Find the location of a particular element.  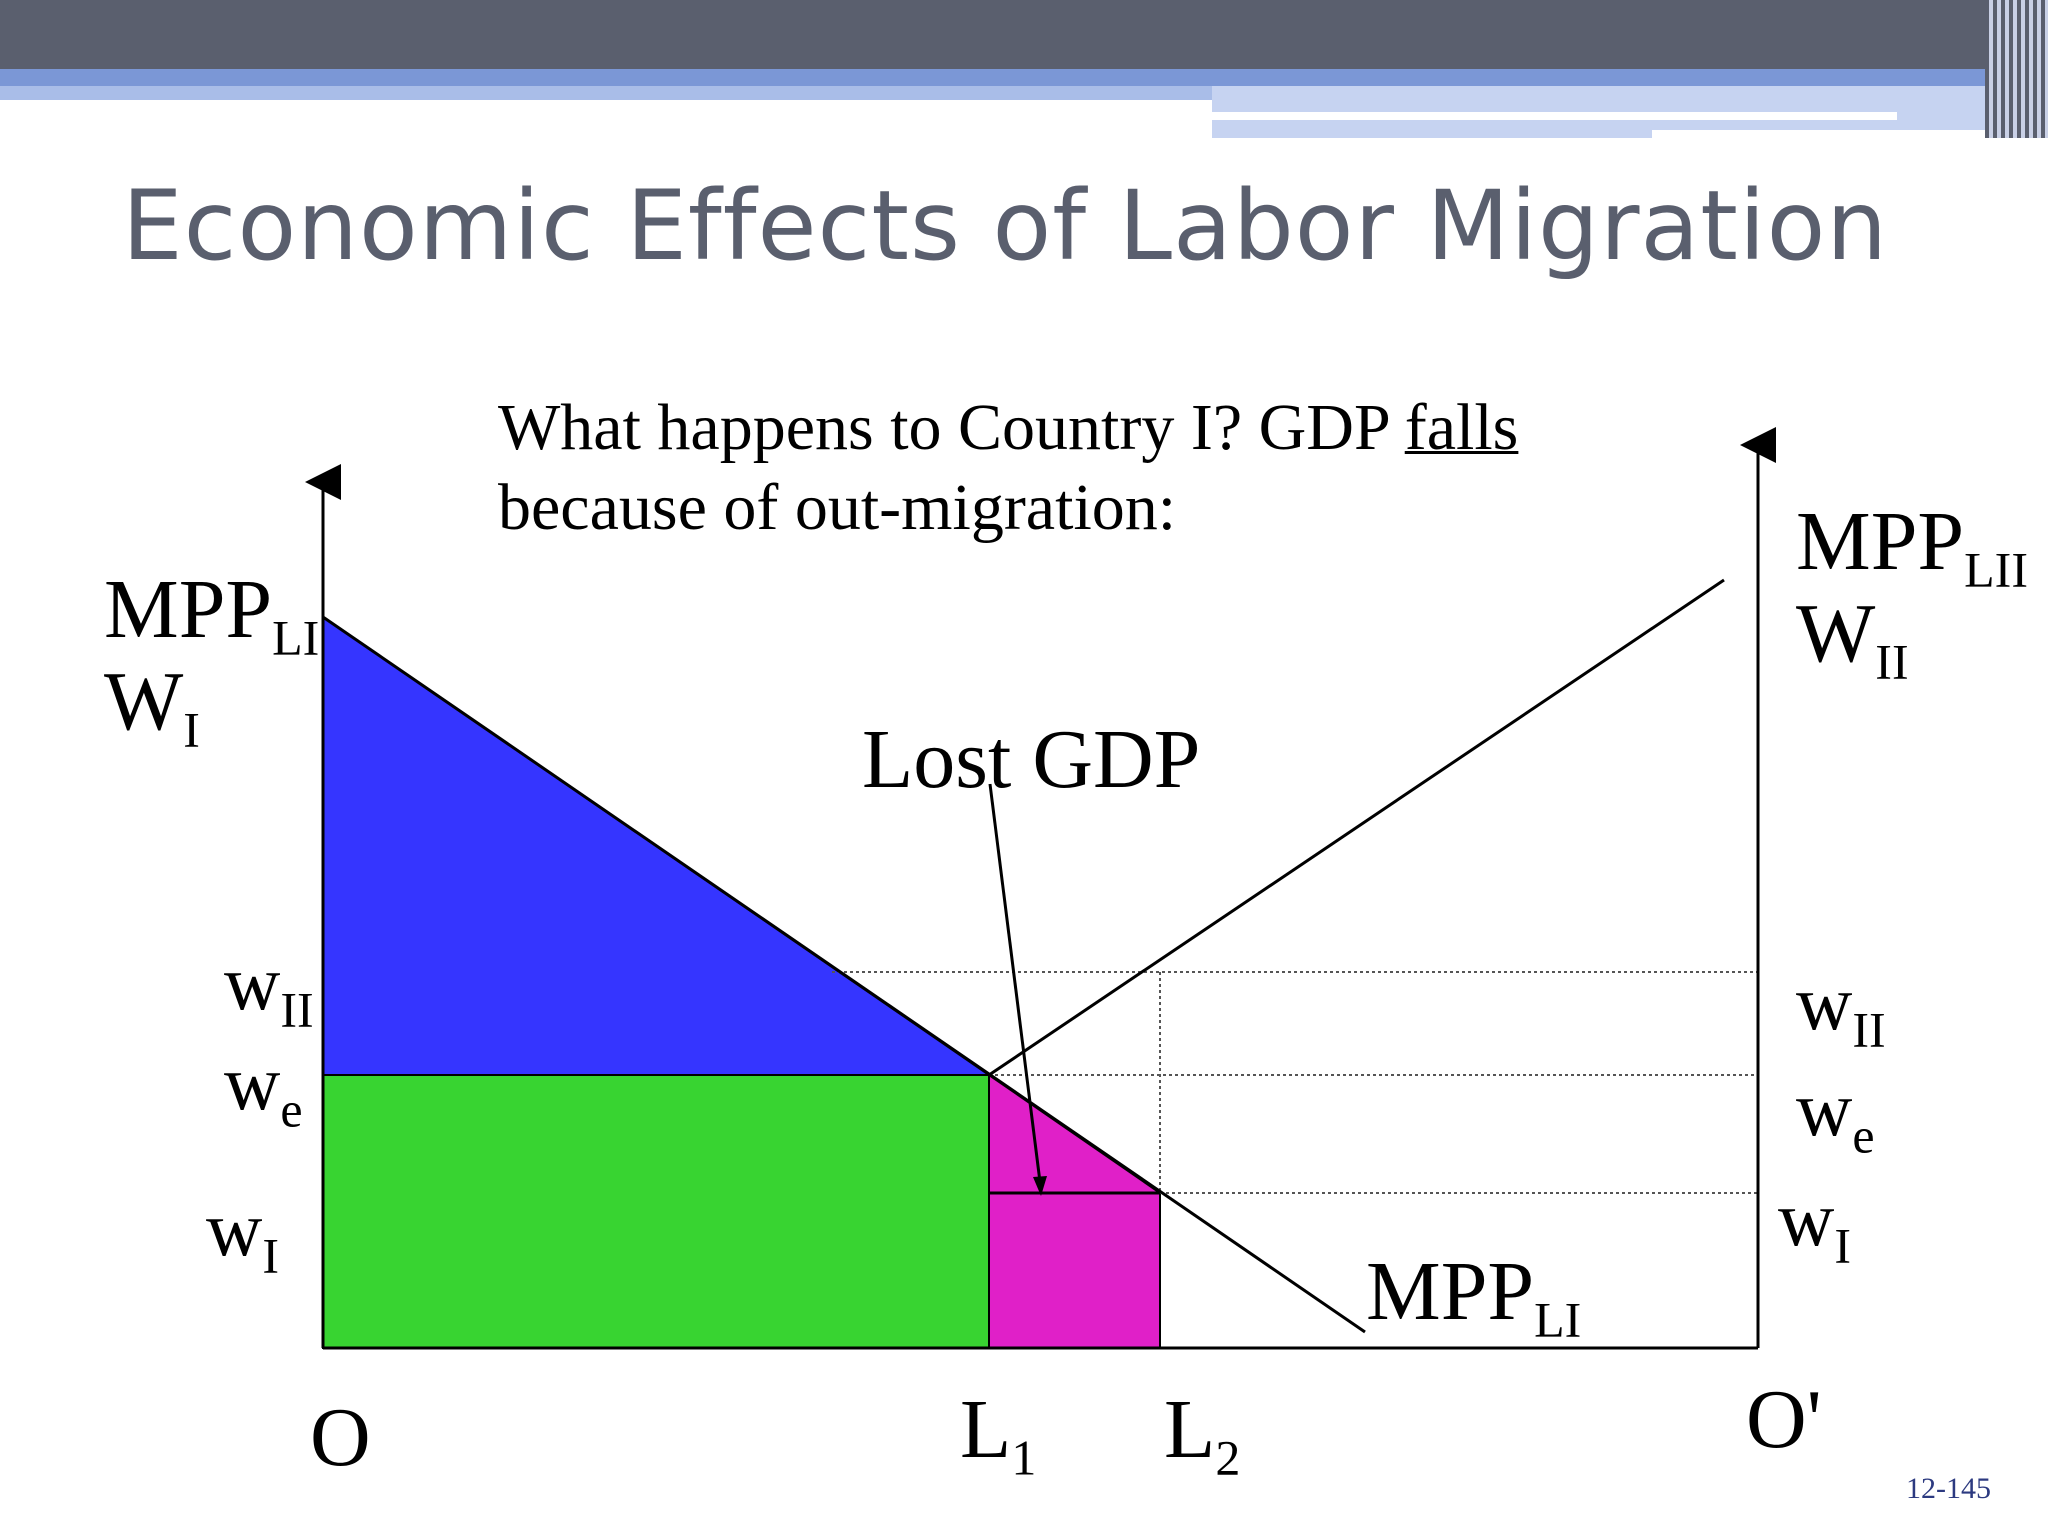

mpp-lii-curve is located at coordinates (1356, 827).